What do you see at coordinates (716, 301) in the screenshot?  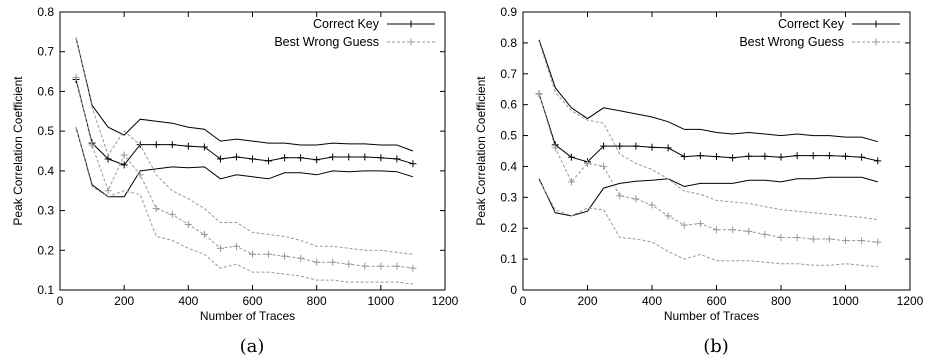 I see `x-tick-label: 600` at bounding box center [716, 301].